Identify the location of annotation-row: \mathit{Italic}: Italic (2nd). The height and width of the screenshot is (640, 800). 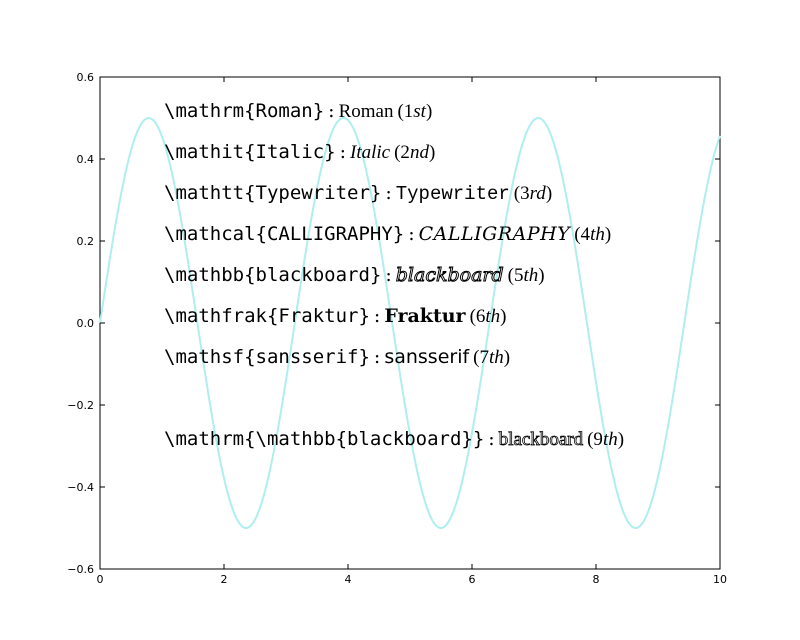
(299, 152).